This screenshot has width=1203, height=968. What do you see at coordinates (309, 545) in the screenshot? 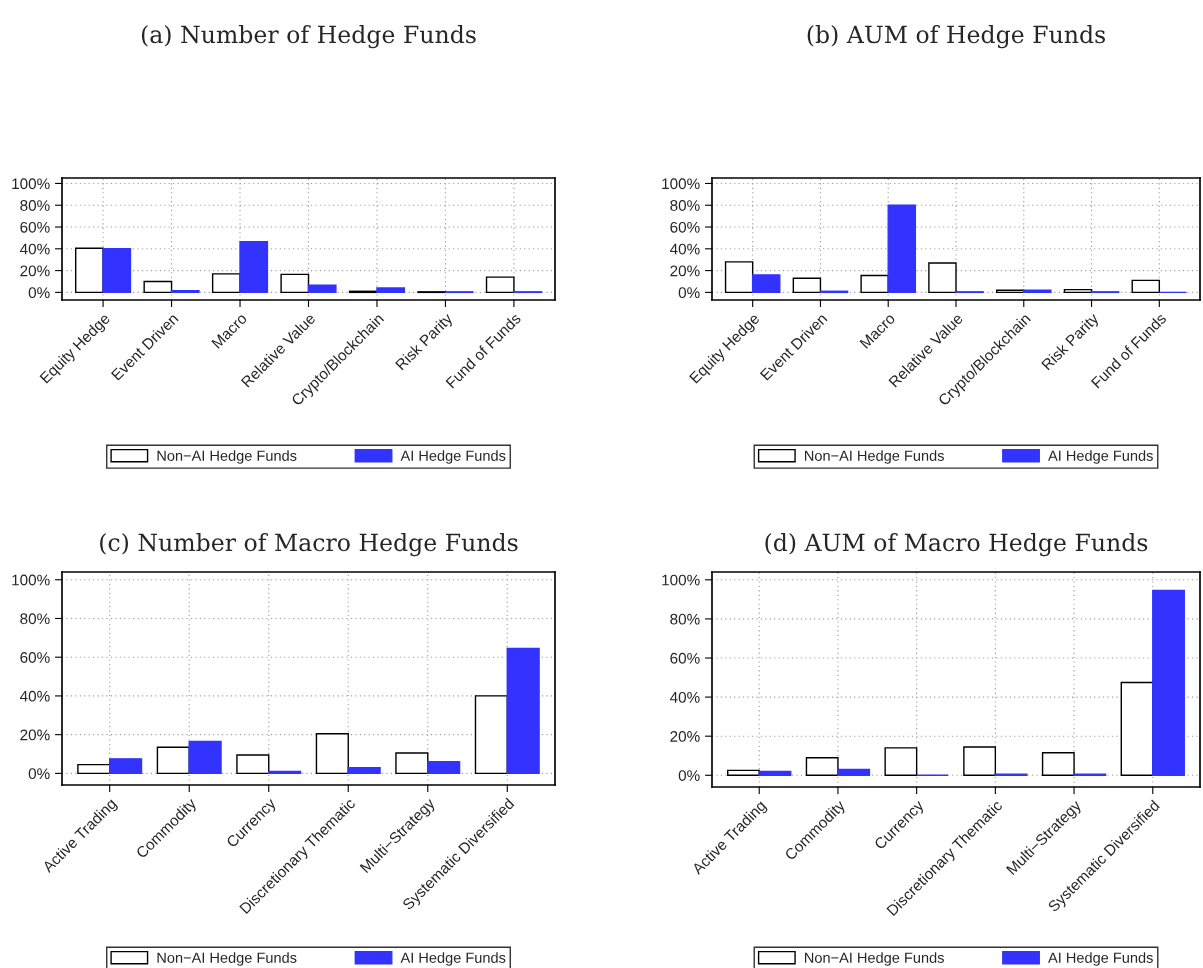
I see `chart-title: (c) Number of Macro Hedge Funds` at bounding box center [309, 545].